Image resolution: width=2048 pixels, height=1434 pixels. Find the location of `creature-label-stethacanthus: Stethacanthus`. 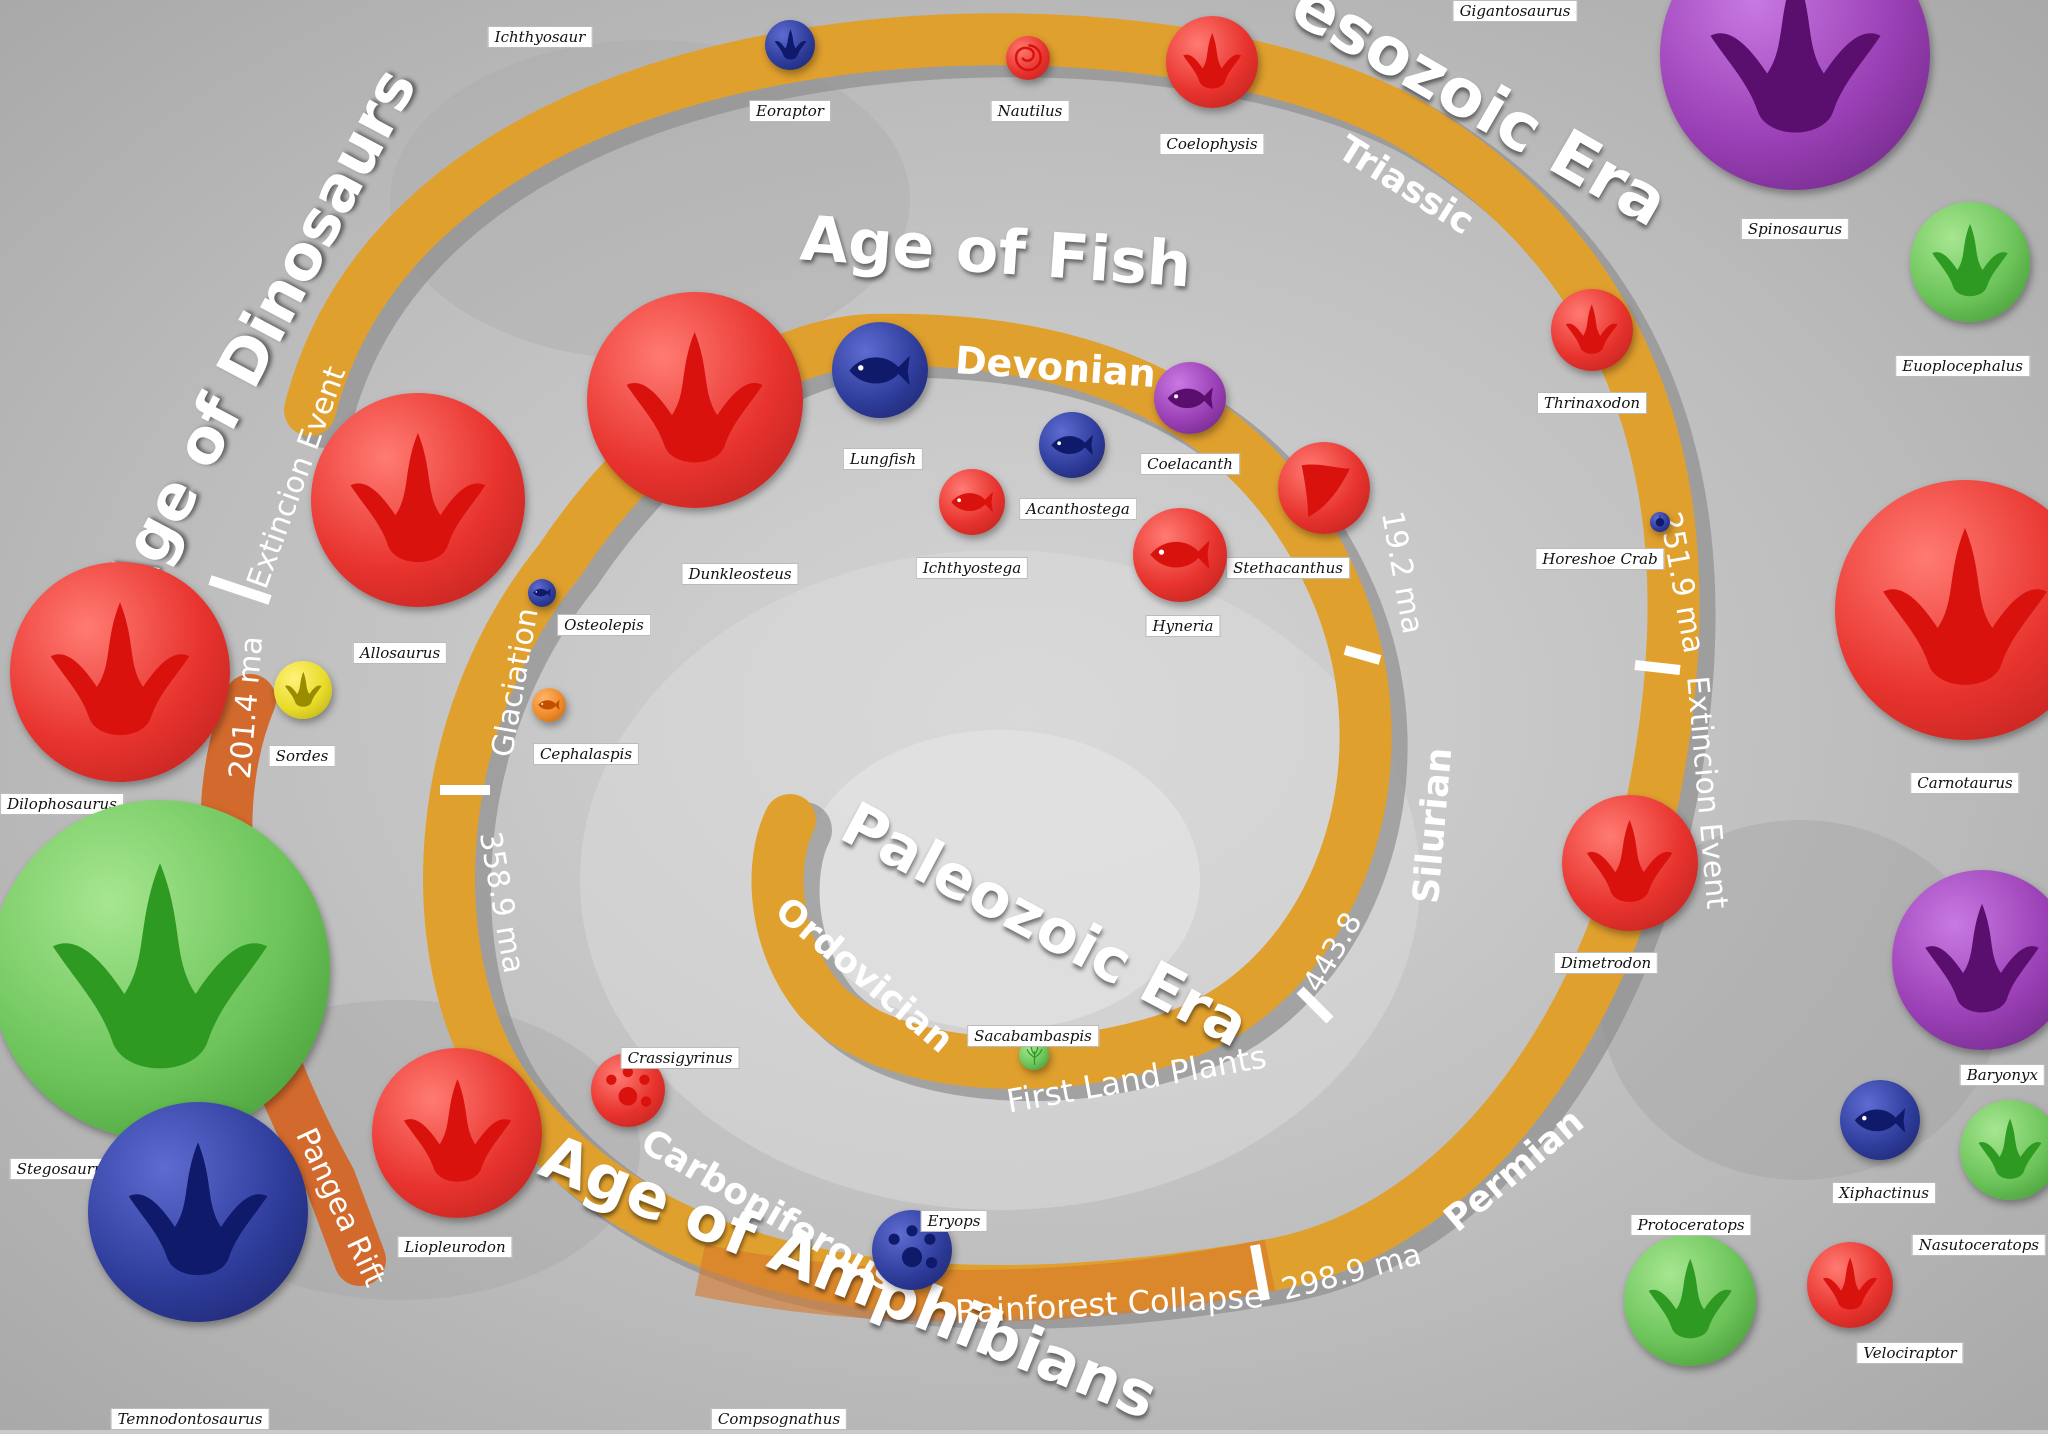

creature-label-stethacanthus: Stethacanthus is located at coordinates (1288, 568).